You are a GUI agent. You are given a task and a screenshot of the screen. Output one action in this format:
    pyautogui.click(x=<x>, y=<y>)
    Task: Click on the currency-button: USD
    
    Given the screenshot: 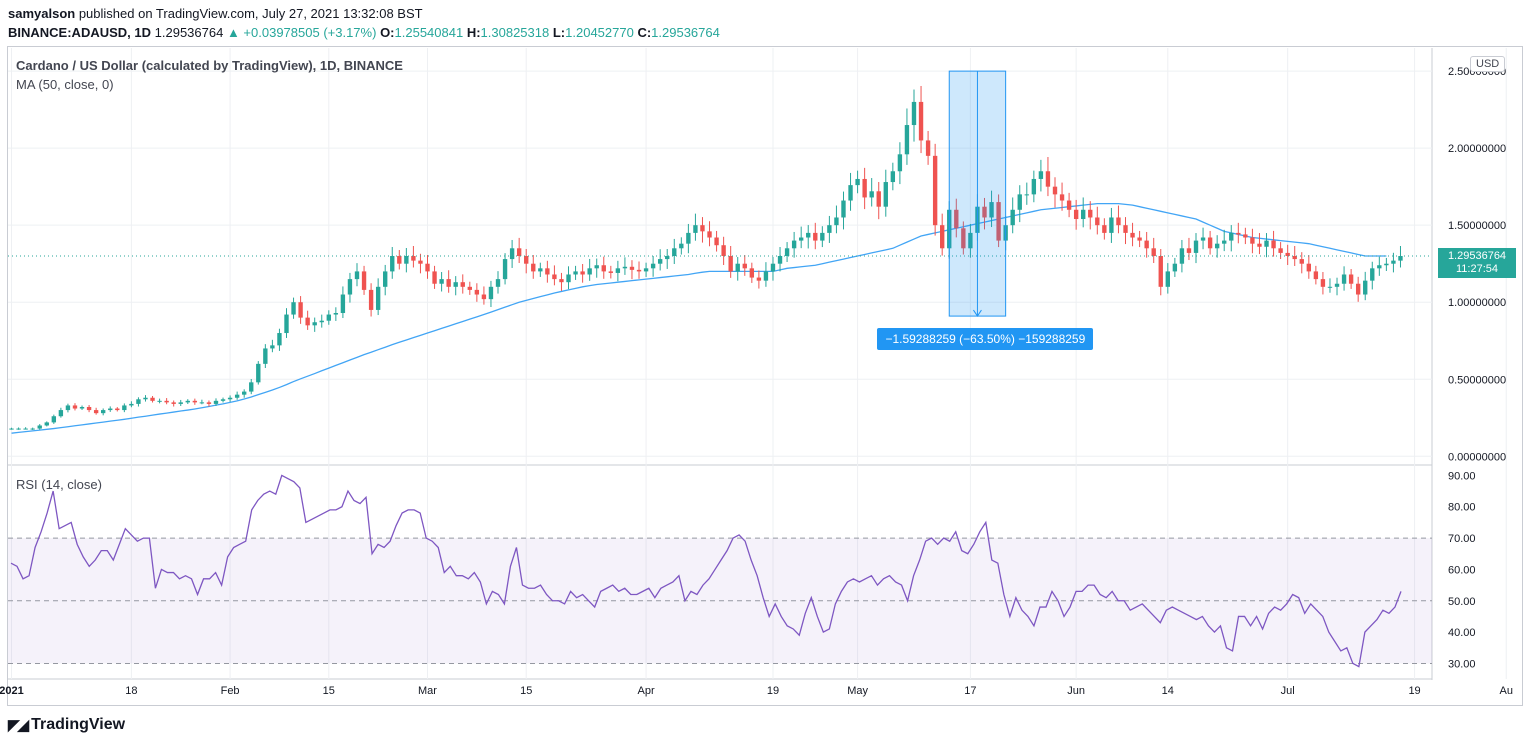 What is the action you would take?
    pyautogui.click(x=1488, y=64)
    